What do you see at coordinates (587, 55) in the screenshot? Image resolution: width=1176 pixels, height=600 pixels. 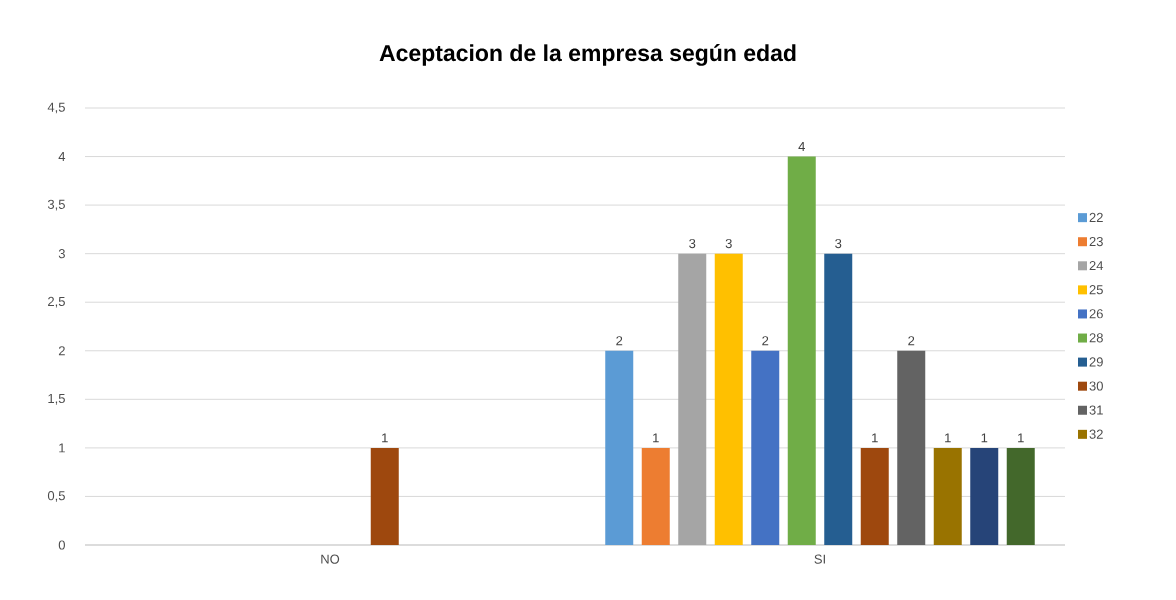 I see `chart-title: Aceptacion de la empresa según edad` at bounding box center [587, 55].